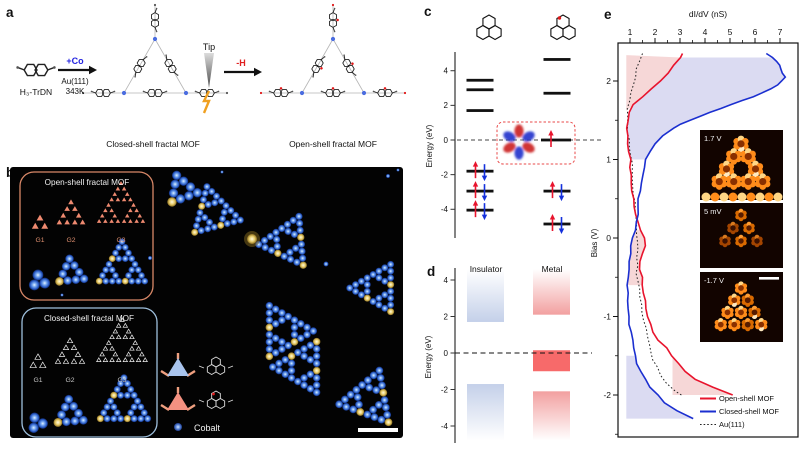 The image size is (800, 449). I want to click on closed-shell-box, so click(89, 372).